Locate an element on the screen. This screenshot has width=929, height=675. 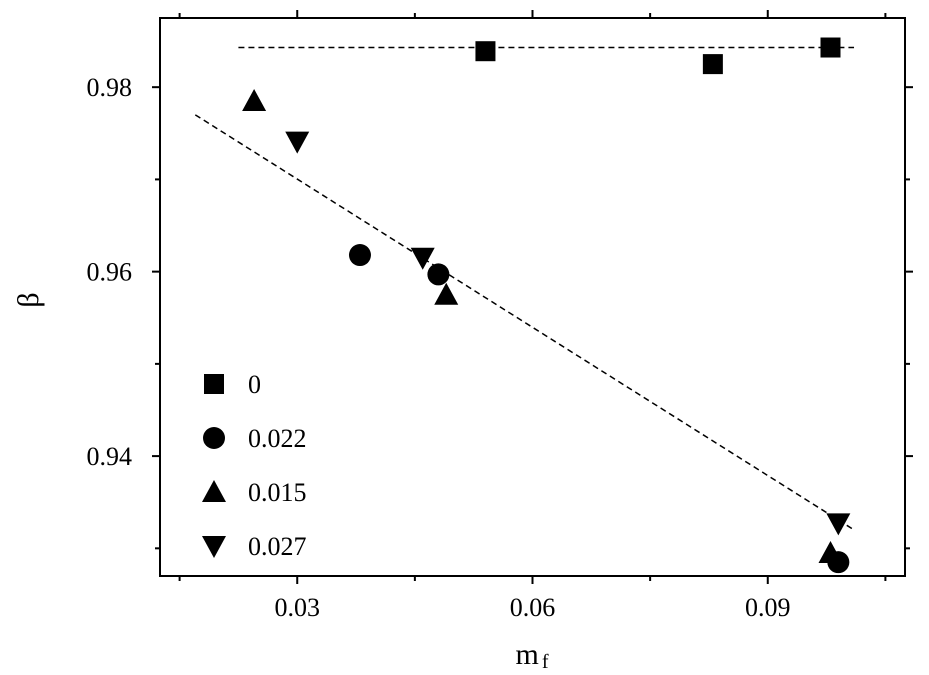
y-tick-label: 0.98 is located at coordinates (110, 87).